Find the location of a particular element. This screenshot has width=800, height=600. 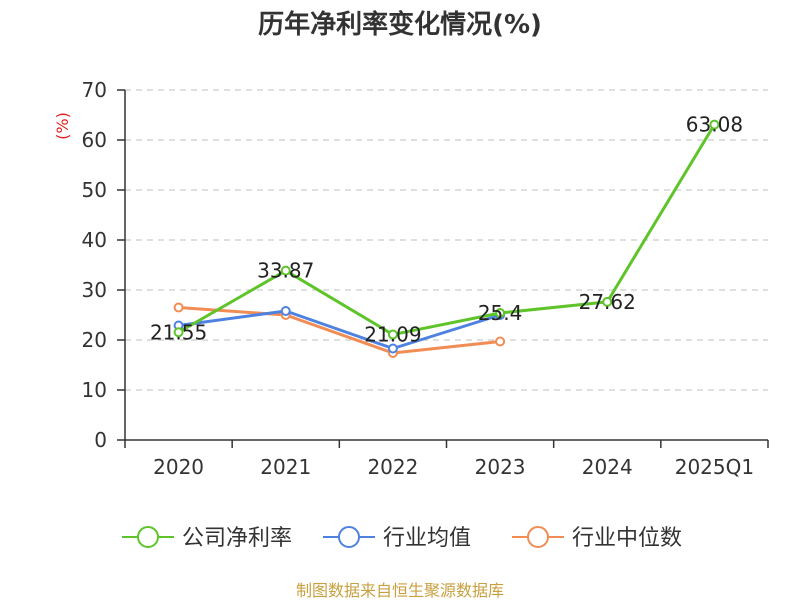

y-tick-label: 30 is located at coordinates (94, 290).